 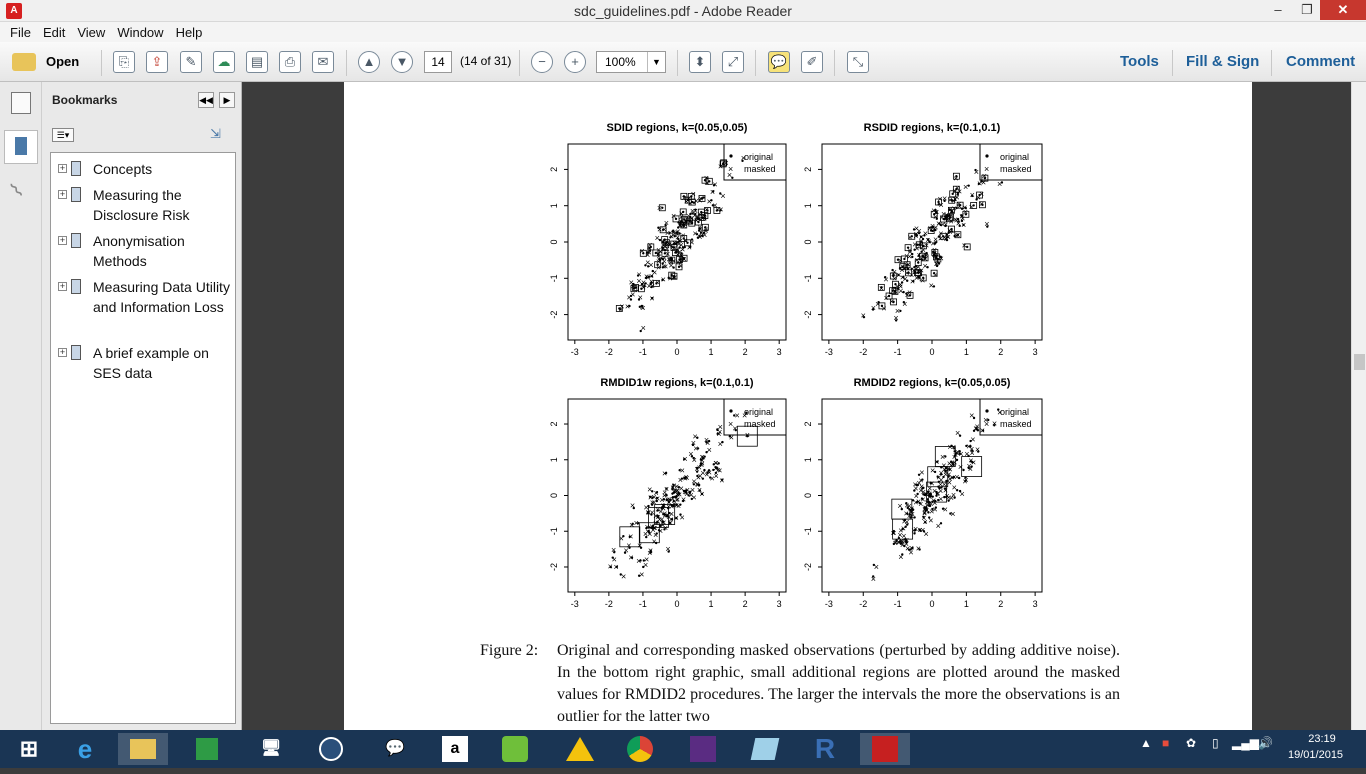 What do you see at coordinates (438, 62) in the screenshot?
I see `page-number-input: 14` at bounding box center [438, 62].